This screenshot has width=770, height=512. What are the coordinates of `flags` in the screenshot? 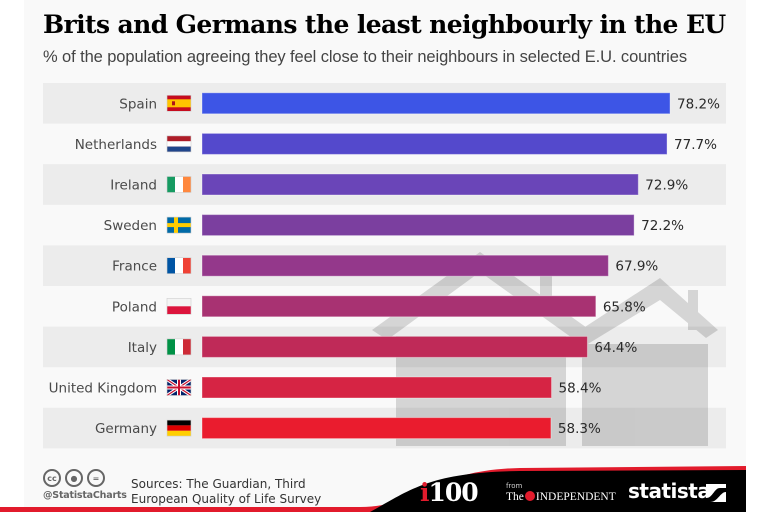 It's located at (179, 266).